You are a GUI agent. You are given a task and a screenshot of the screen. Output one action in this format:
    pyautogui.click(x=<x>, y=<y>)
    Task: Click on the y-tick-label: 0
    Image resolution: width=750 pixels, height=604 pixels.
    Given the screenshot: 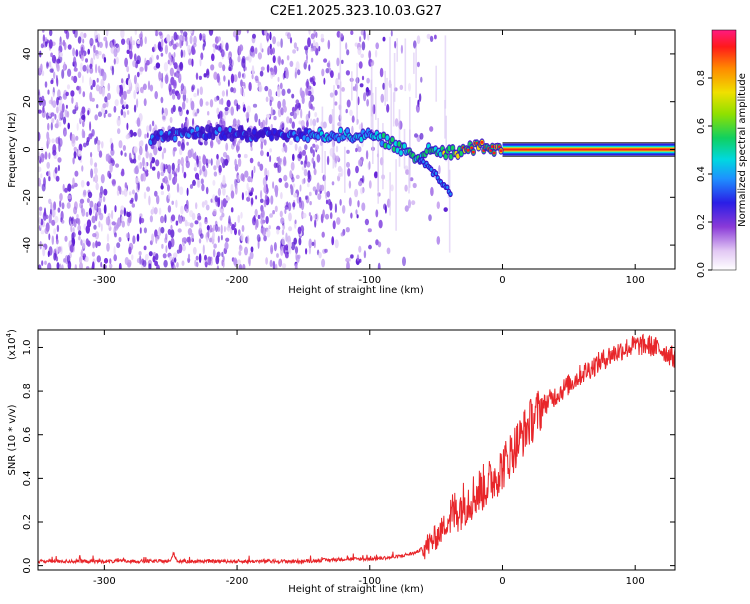 What is the action you would take?
    pyautogui.click(x=27, y=149)
    